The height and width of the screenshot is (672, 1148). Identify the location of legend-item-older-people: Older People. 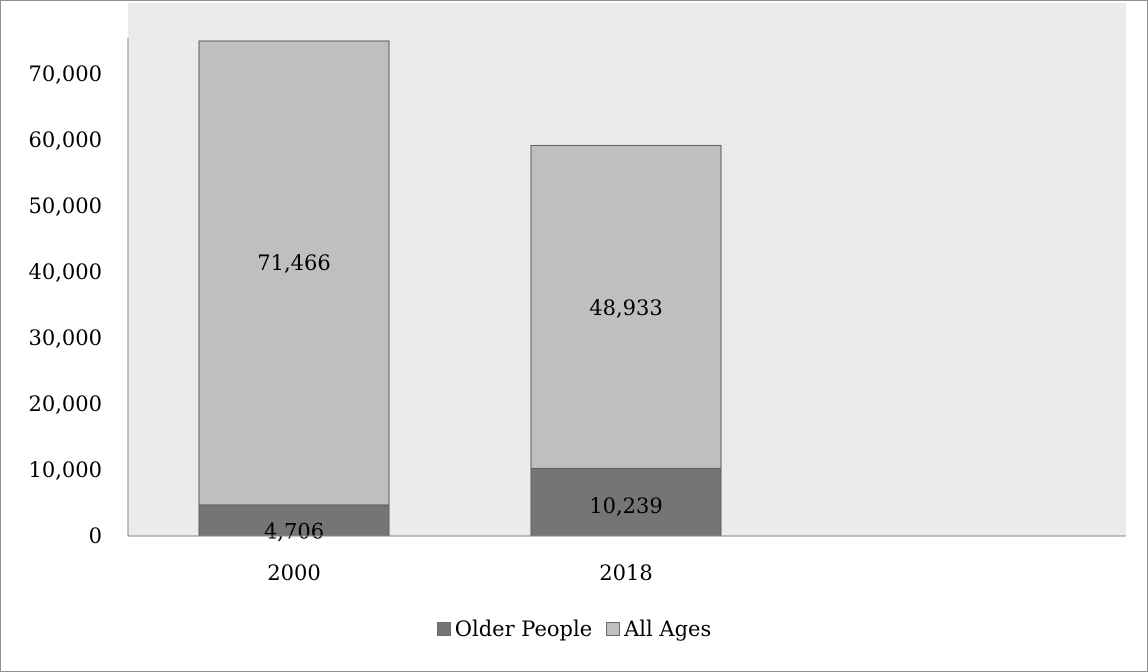
(514, 629).